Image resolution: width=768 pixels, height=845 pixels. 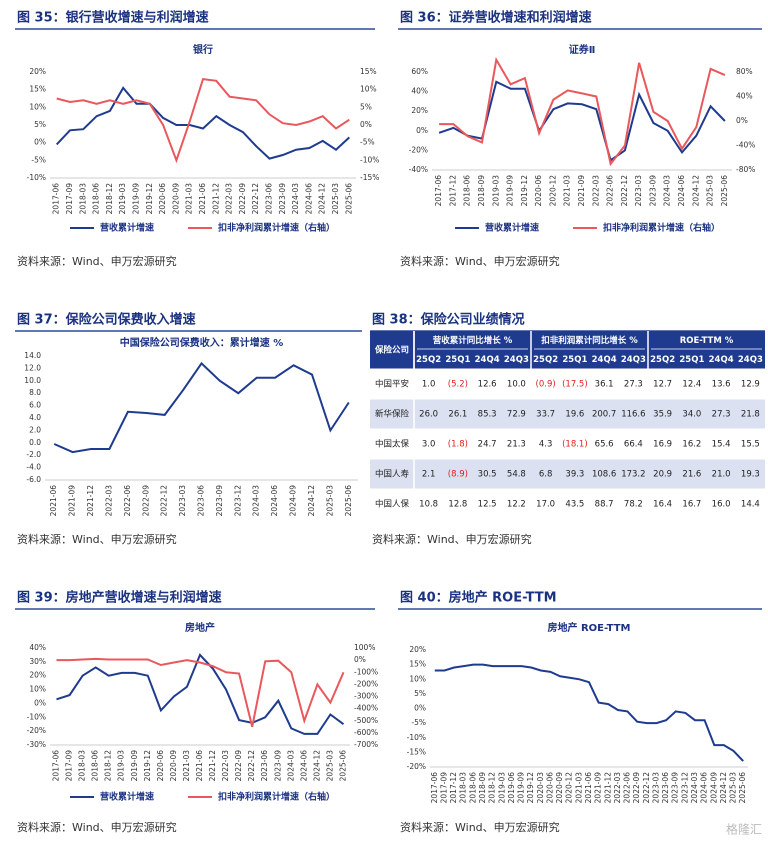 What do you see at coordinates (750, 445) in the screenshot?
I see `table-cell: 15.5` at bounding box center [750, 445].